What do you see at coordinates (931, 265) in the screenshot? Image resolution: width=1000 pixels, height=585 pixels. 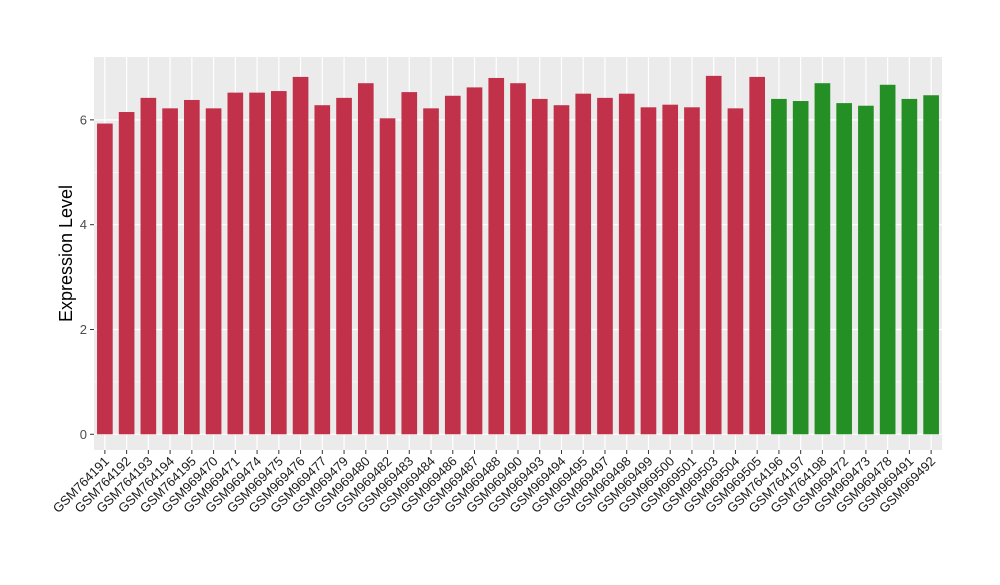 I see `bar-GSM969492` at bounding box center [931, 265].